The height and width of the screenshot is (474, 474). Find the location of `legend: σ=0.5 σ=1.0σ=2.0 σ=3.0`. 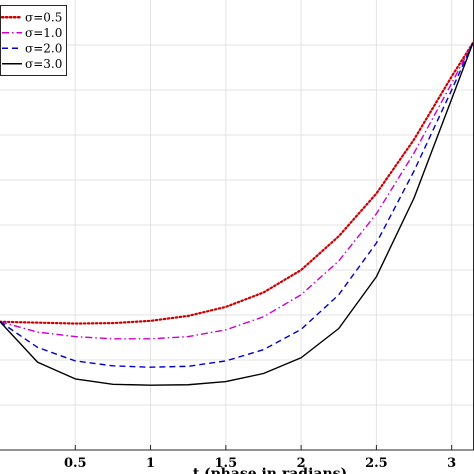

legend: σ=0.5 σ=1.0σ=2.0 σ=3.0 is located at coordinates (33, 40).